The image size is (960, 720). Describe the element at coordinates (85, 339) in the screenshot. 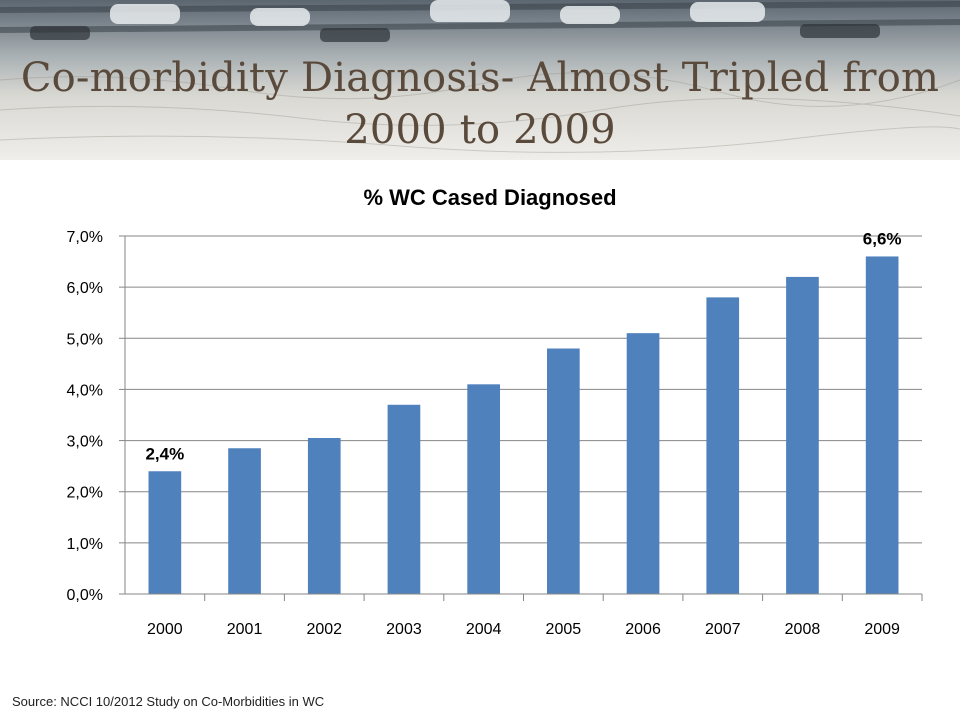

I see `y-tick-label: 5,0%` at that location.